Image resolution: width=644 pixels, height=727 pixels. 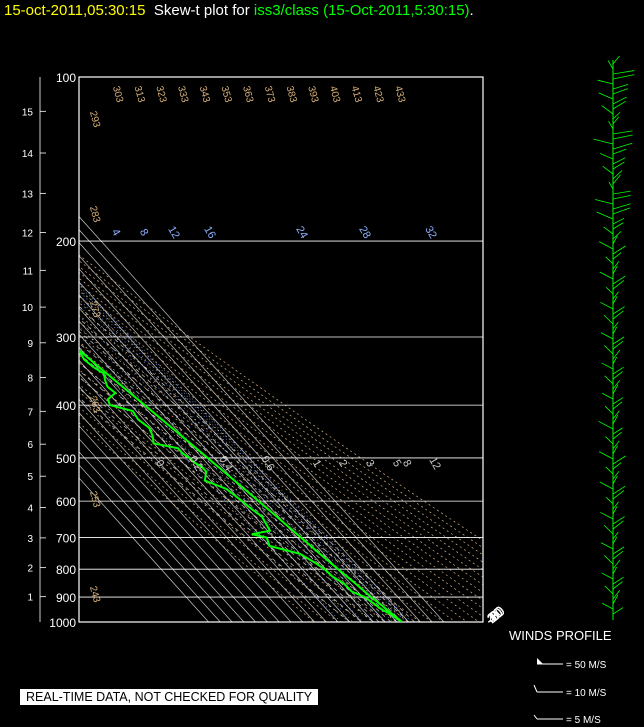 What do you see at coordinates (94, 119) in the screenshot?
I see `dry-adiabat-label: 293` at bounding box center [94, 119].